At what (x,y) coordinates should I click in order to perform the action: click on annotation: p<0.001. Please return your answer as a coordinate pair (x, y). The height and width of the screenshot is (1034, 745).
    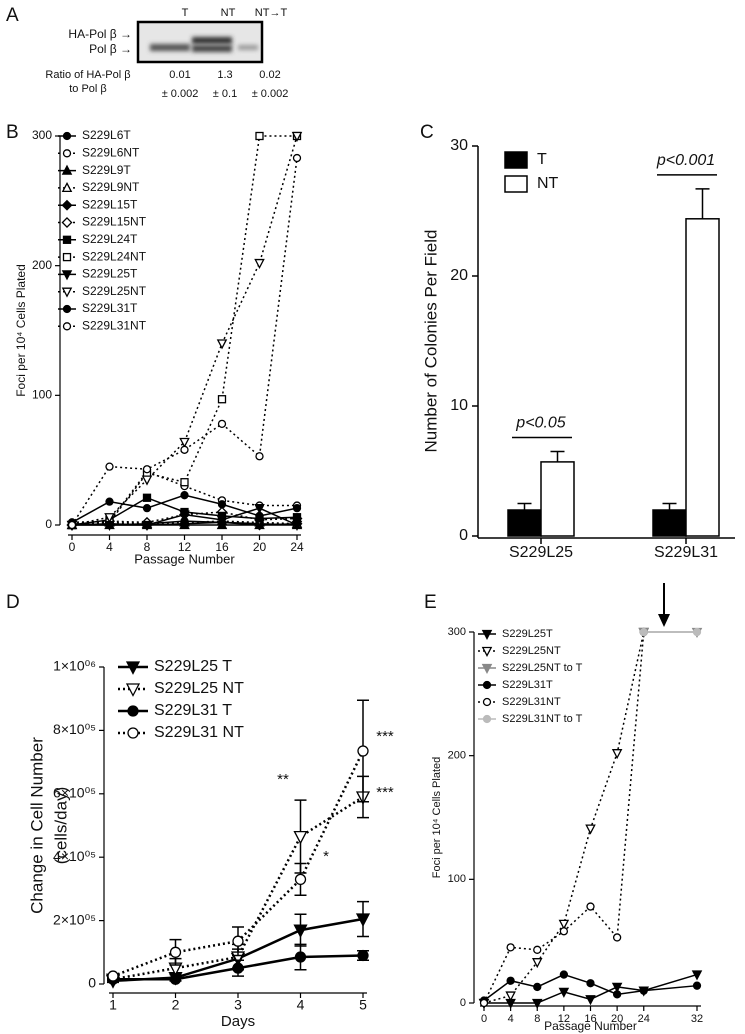
    Looking at the image, I should click on (685, 160).